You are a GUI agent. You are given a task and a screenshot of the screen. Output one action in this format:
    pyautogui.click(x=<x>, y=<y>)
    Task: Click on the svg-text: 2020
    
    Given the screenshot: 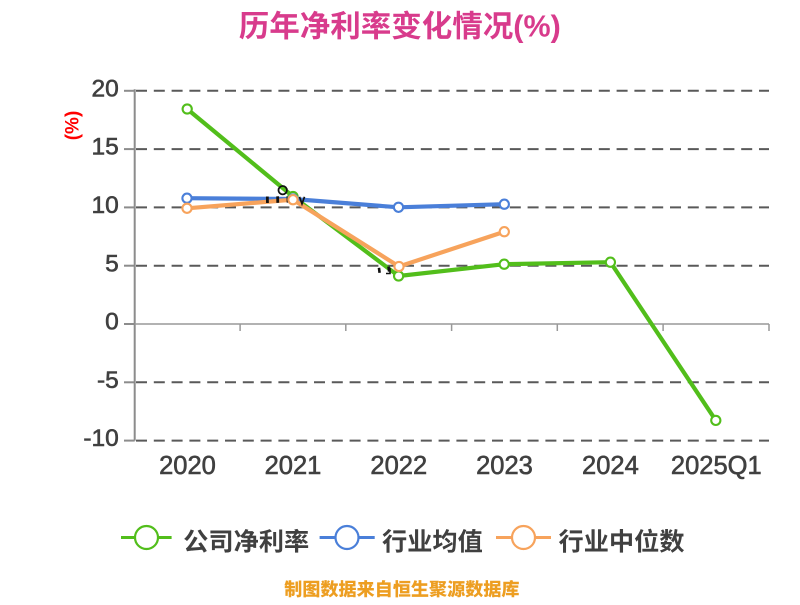 What is the action you would take?
    pyautogui.click(x=187, y=466)
    